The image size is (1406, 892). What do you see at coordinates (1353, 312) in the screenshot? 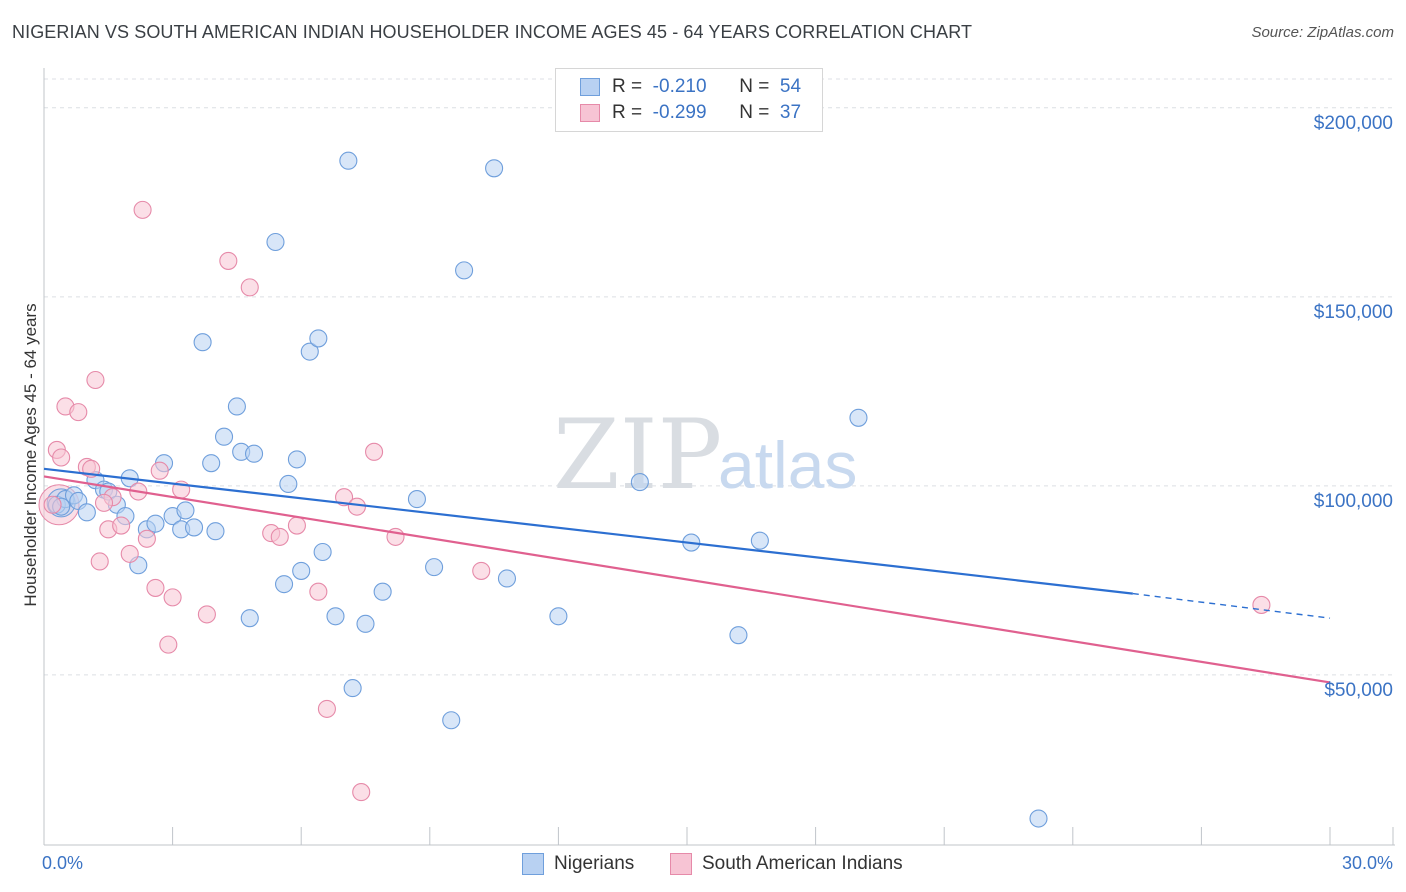
I see `y-tick-label: $150,000` at bounding box center [1353, 312].